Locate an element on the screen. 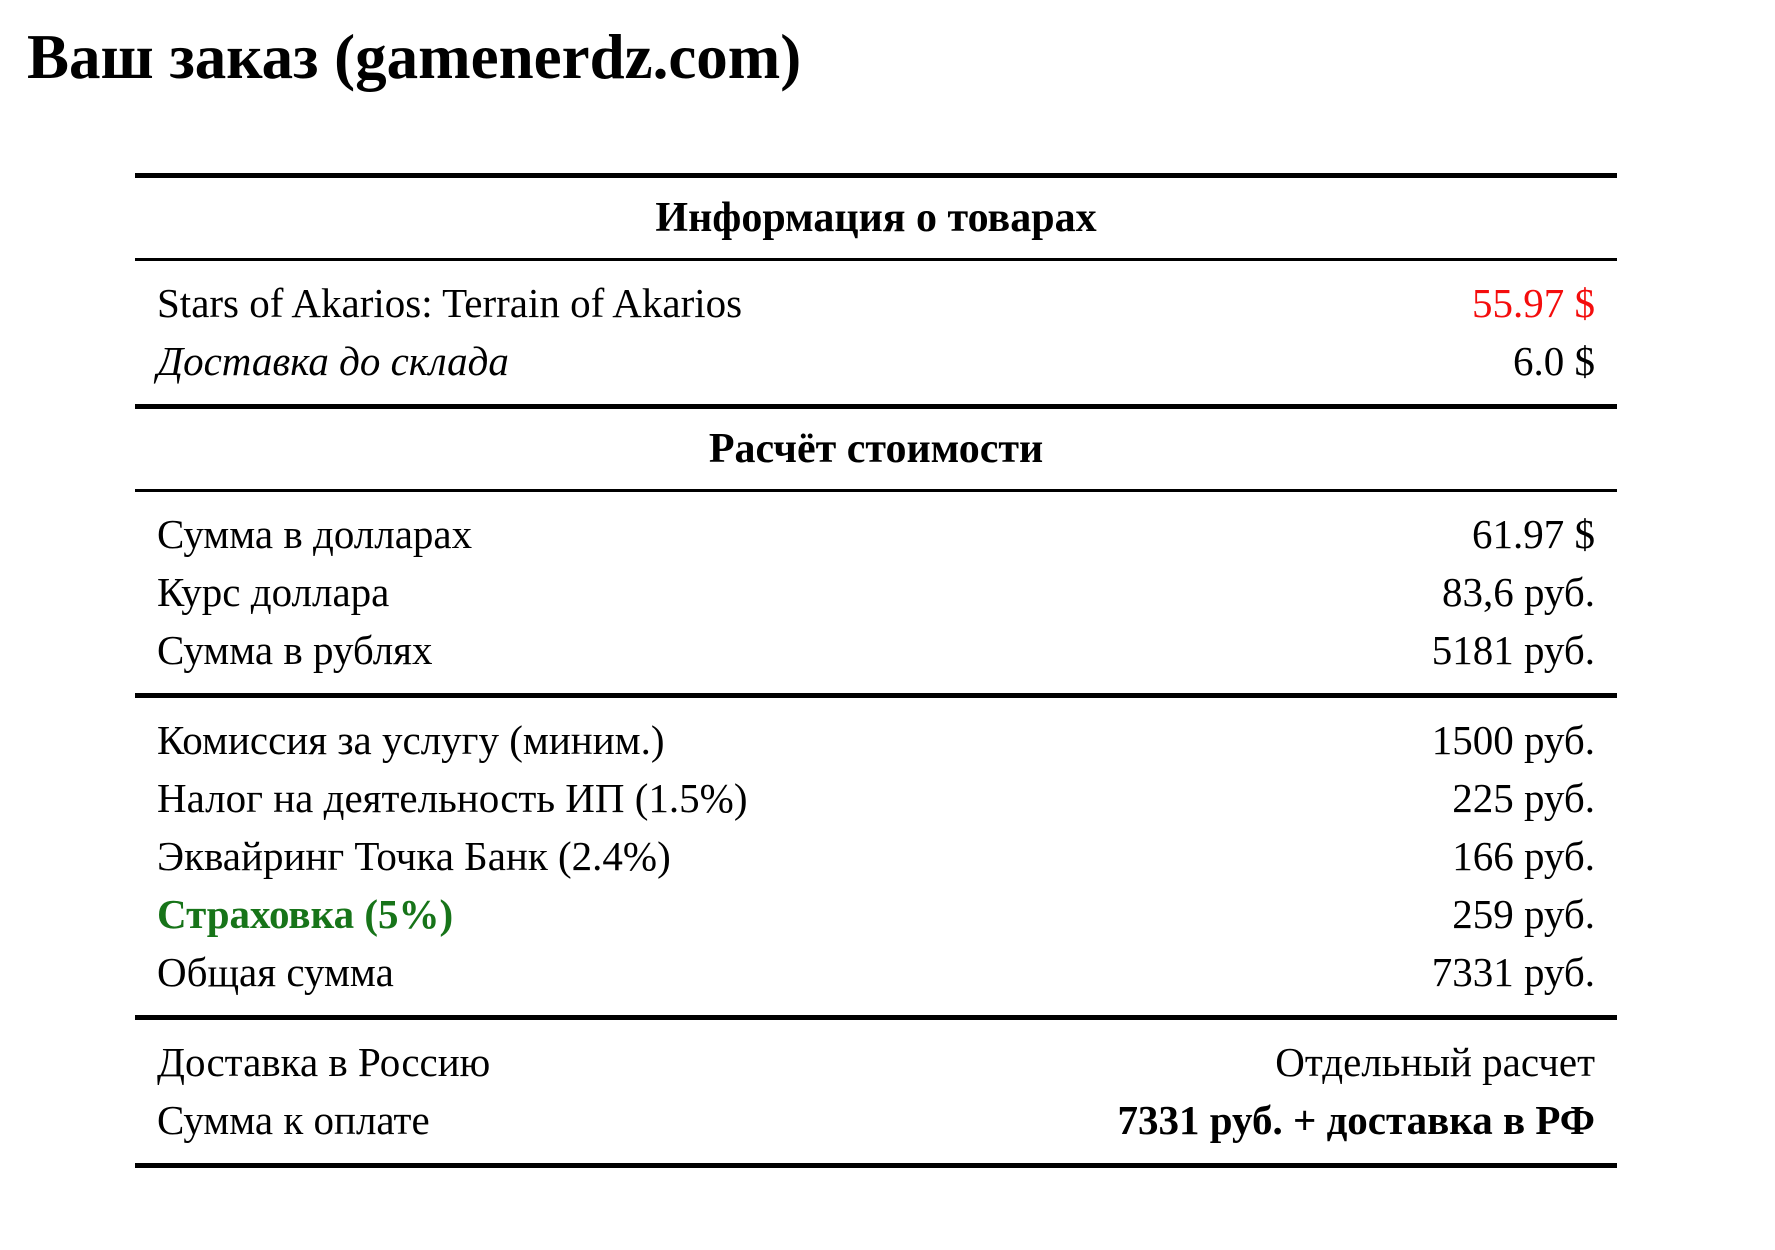  usd-total-value: 61.97 $ is located at coordinates (1533, 534).